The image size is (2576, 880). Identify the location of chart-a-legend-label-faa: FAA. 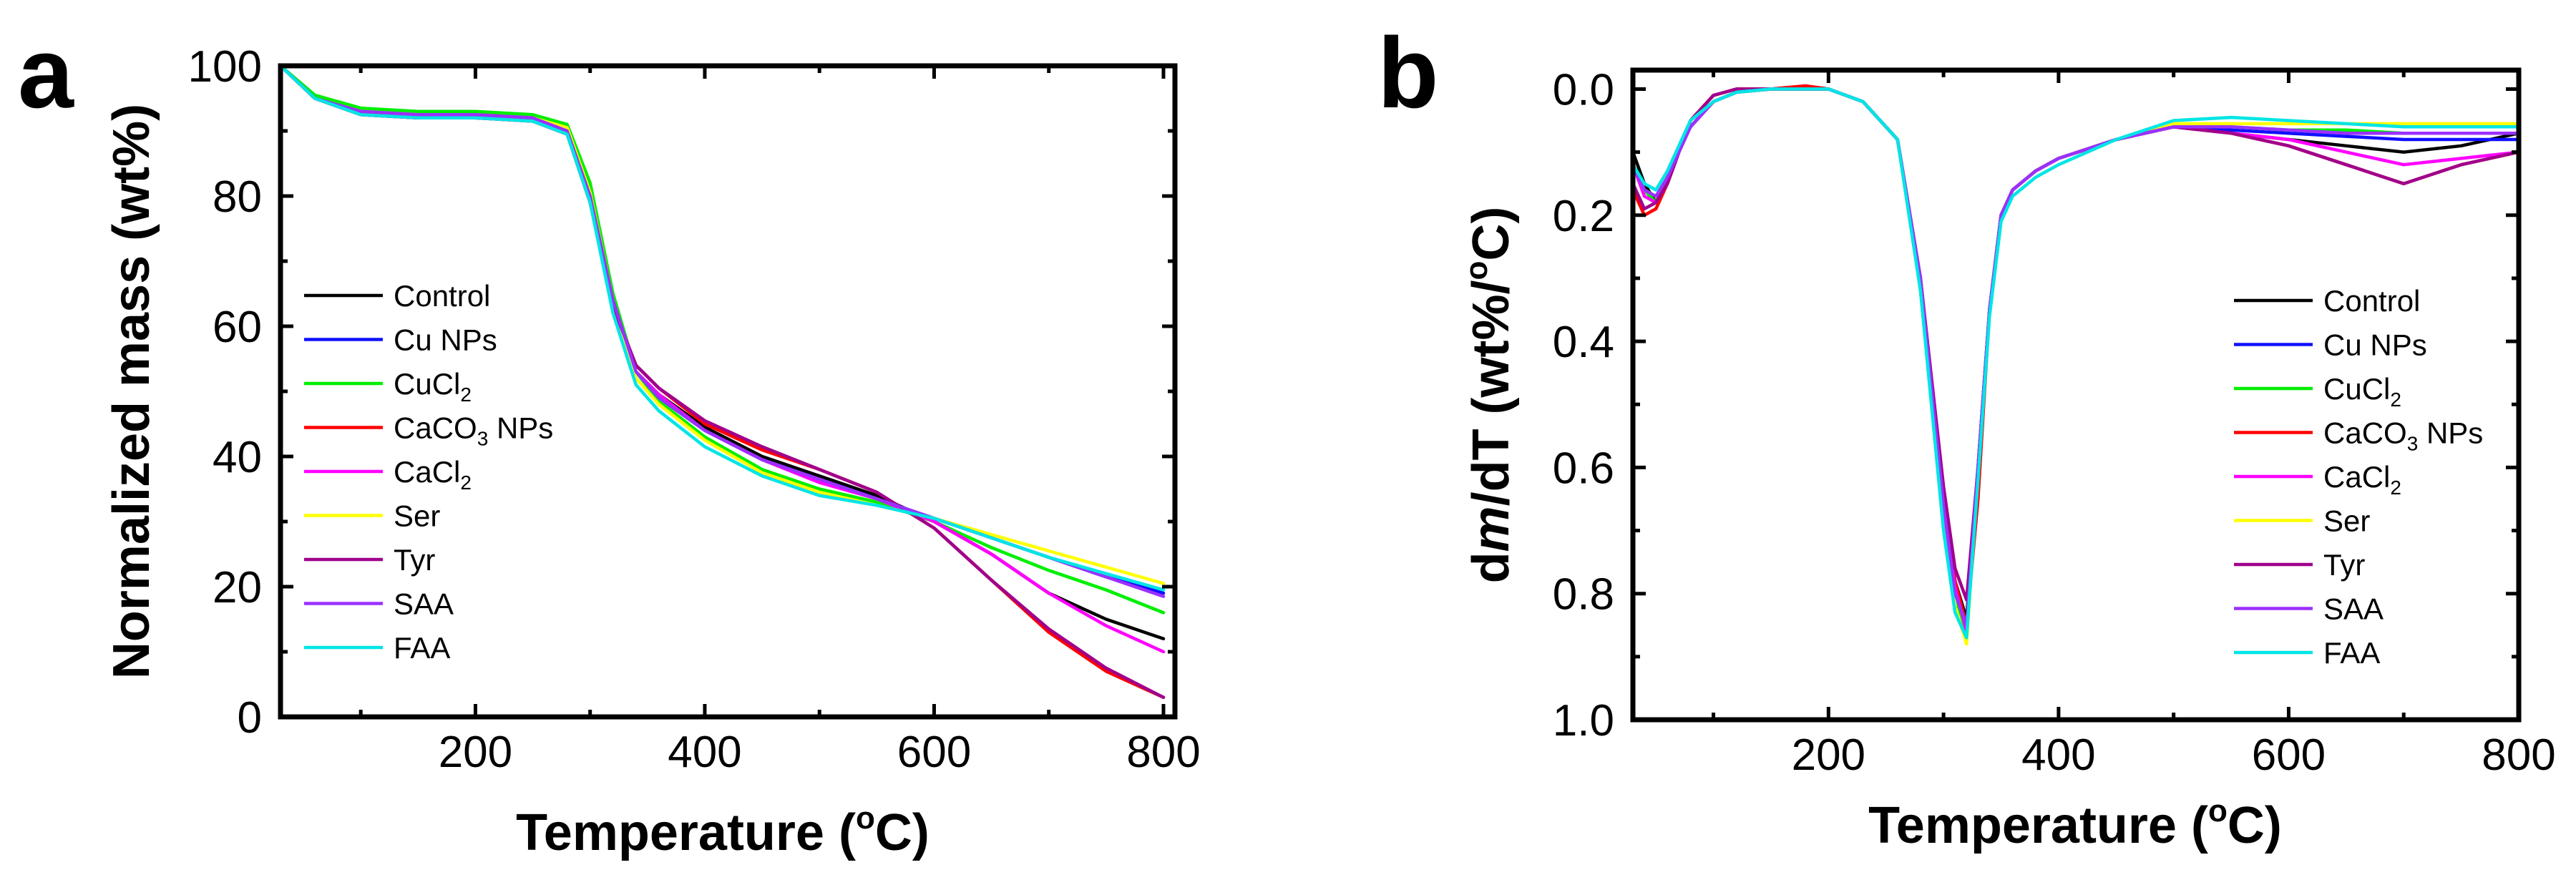
(422, 648).